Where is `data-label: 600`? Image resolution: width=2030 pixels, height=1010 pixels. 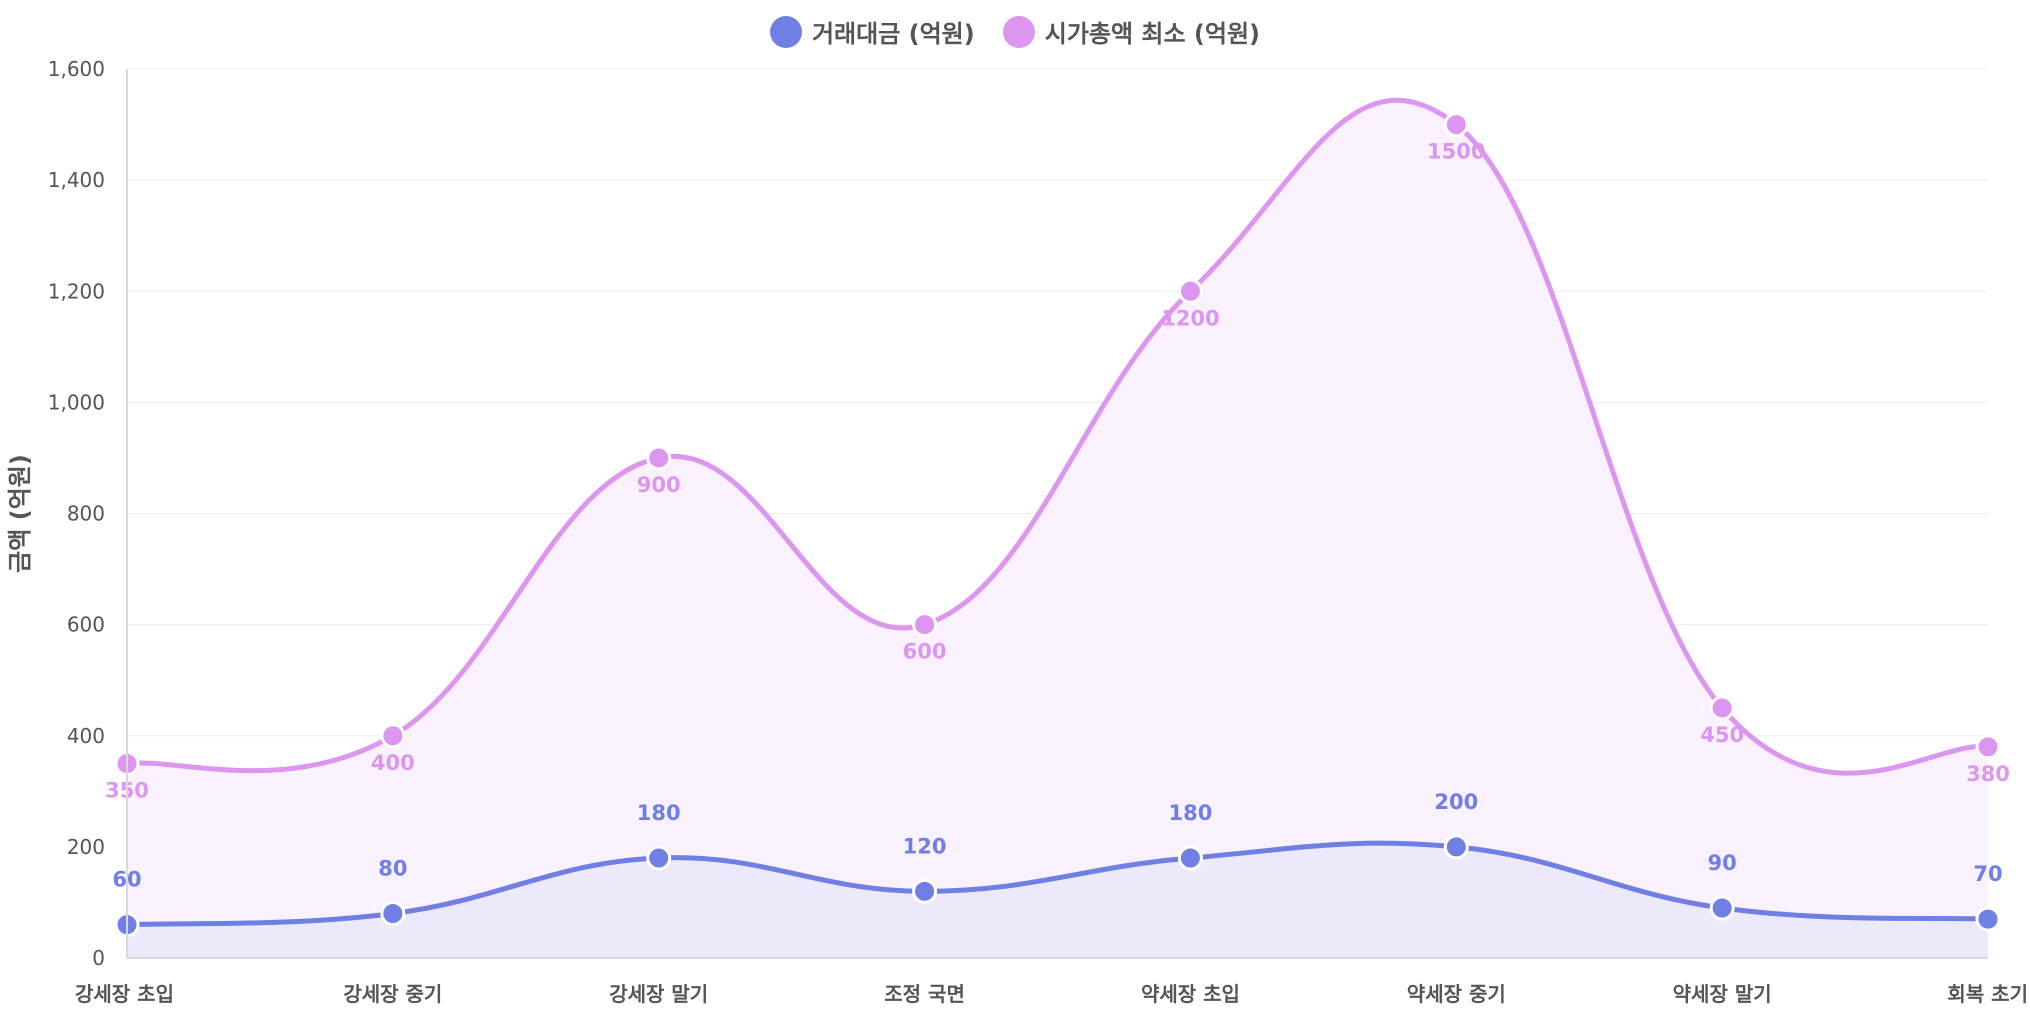
data-label: 600 is located at coordinates (925, 652).